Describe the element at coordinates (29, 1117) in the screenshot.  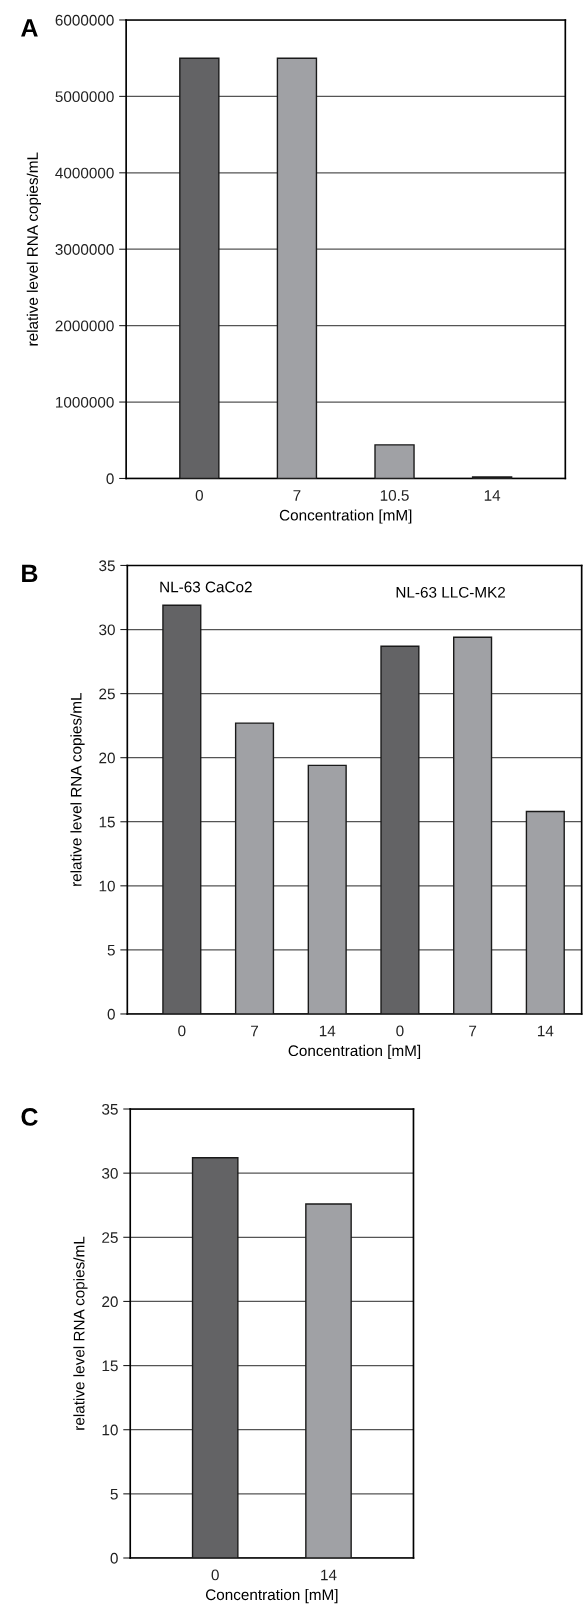
I see `chart-title: C` at that location.